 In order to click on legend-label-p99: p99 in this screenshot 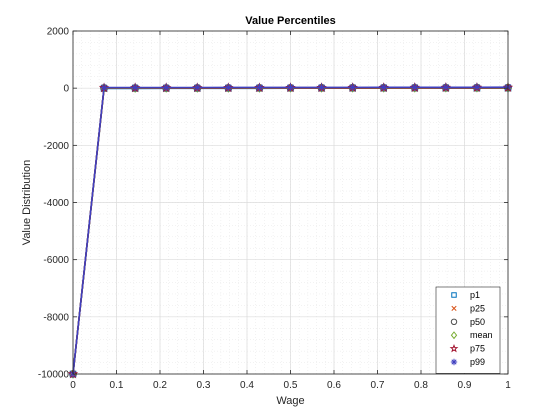, I will do `click(477, 362)`.